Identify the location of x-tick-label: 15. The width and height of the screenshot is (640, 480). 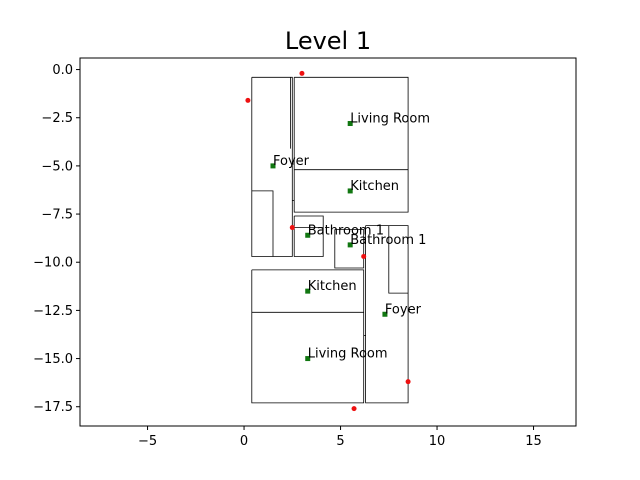
(533, 441).